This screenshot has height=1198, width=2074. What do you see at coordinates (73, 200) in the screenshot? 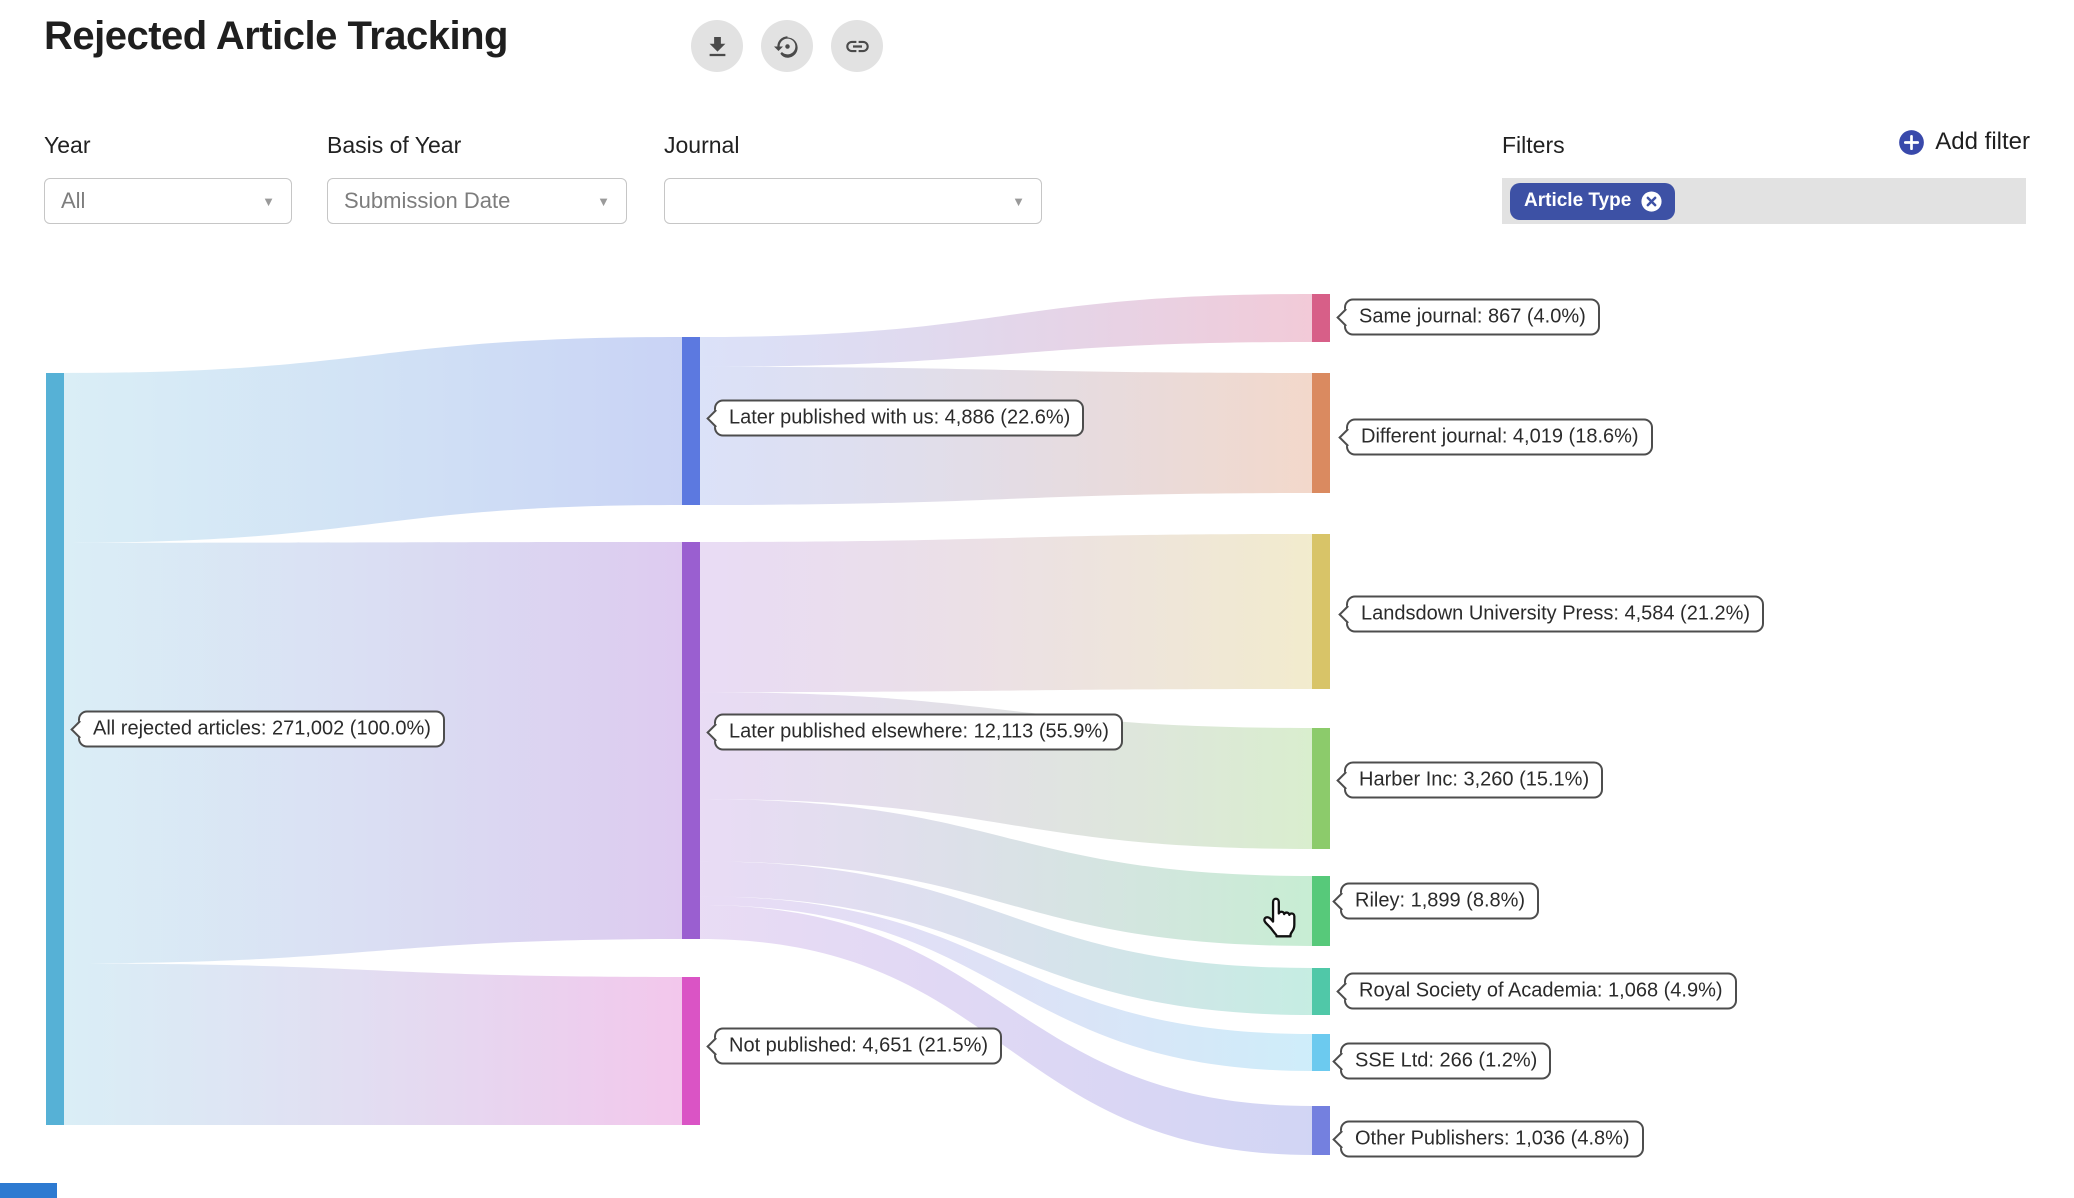
I see `year-select-value: All` at bounding box center [73, 200].